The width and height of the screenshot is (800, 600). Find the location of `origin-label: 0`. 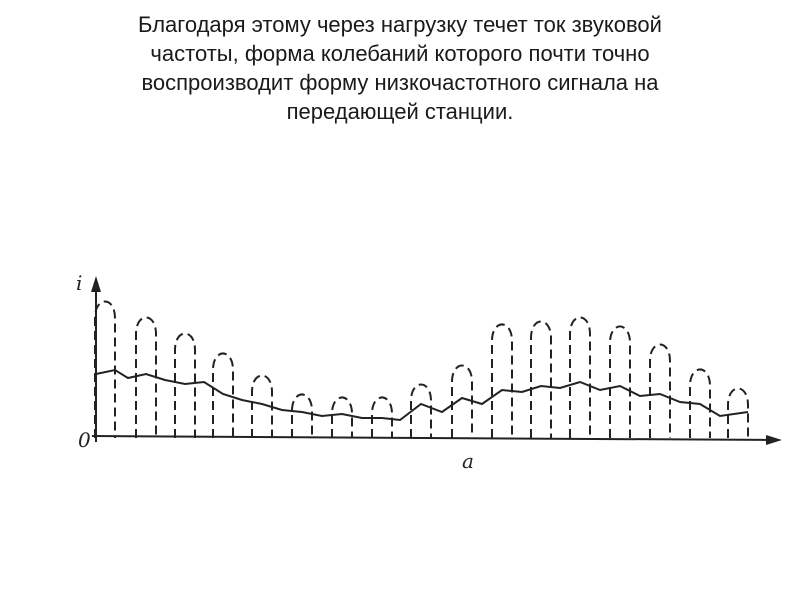

origin-label: 0 is located at coordinates (84, 440).